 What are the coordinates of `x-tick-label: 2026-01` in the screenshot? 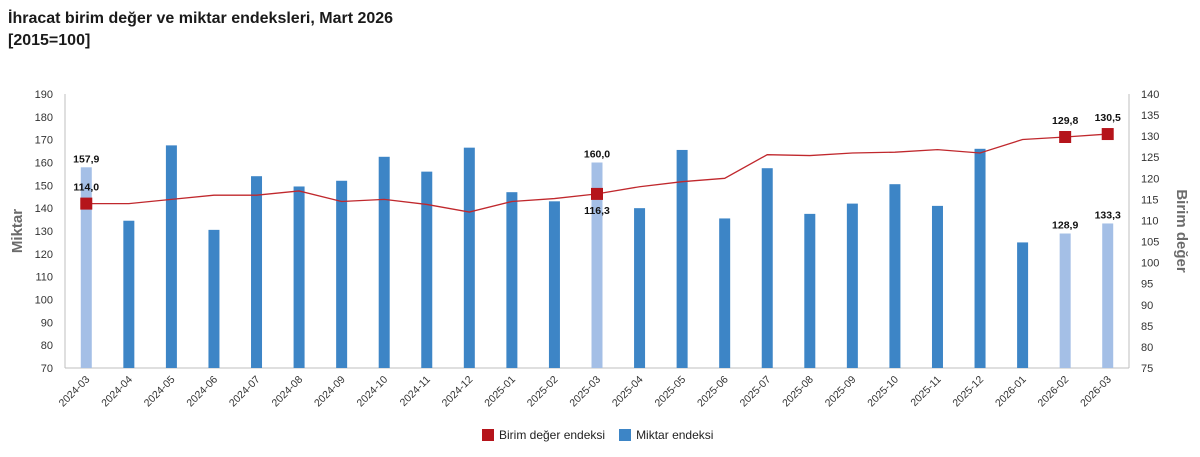 It's located at (1011, 392).